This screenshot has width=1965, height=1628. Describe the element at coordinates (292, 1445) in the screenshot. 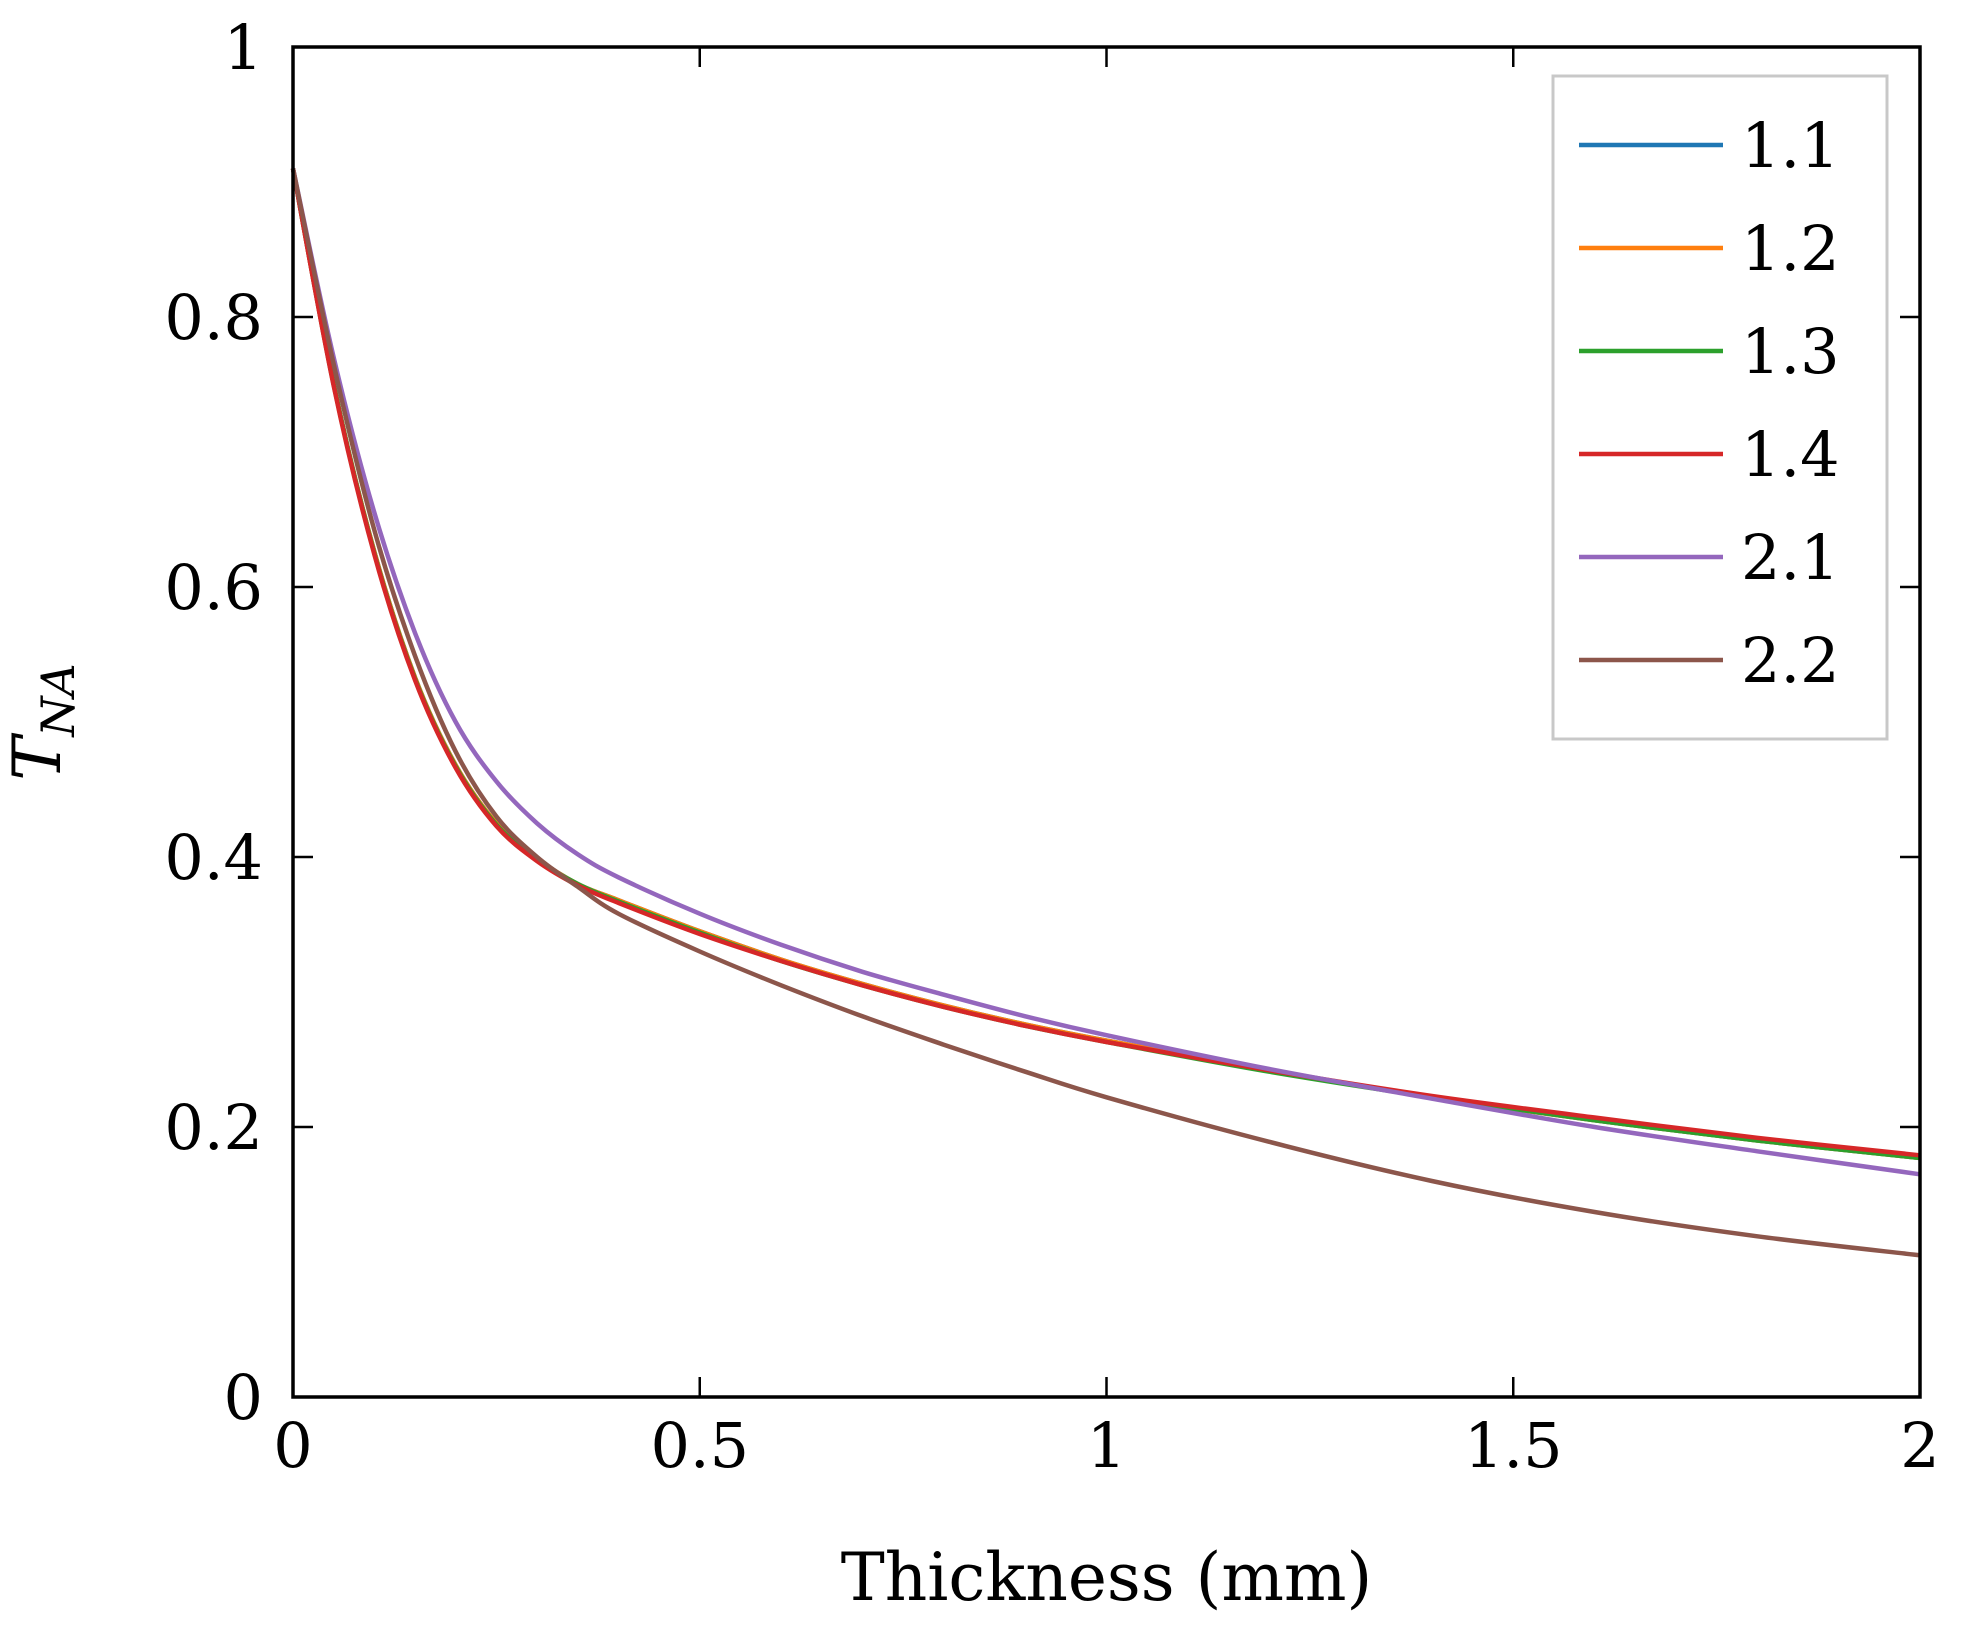

I see `x-tick-label: 0` at that location.